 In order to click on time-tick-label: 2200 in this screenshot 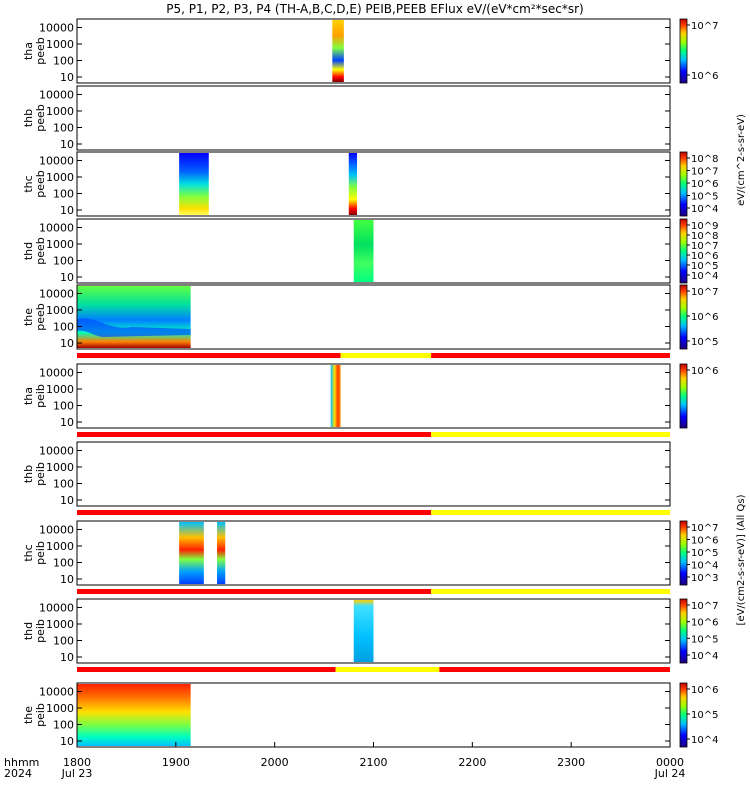, I will do `click(472, 762)`.